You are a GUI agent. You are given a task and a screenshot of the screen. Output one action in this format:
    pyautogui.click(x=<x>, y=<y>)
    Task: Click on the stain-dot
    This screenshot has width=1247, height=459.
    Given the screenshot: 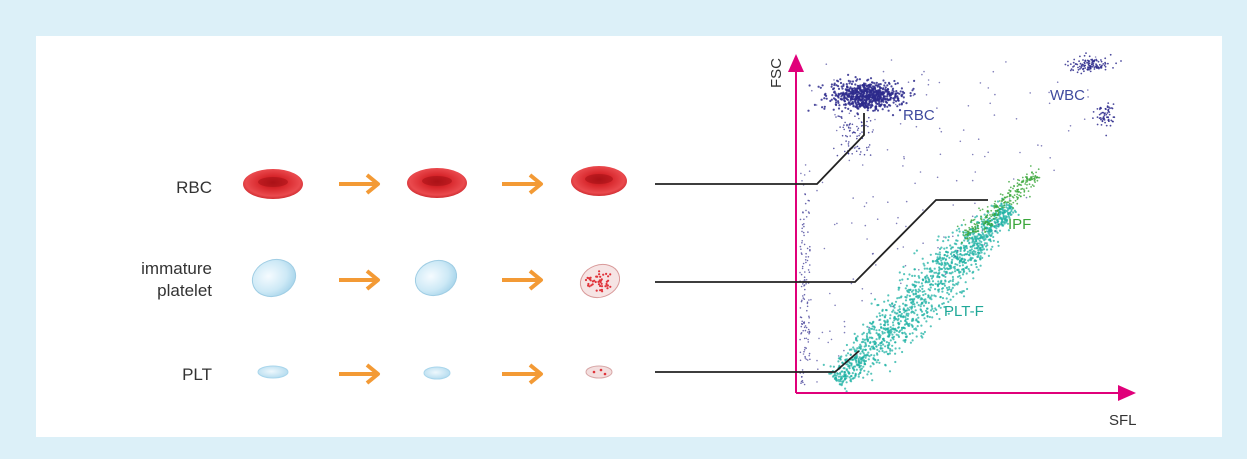 What is the action you would take?
    pyautogui.click(x=599, y=284)
    